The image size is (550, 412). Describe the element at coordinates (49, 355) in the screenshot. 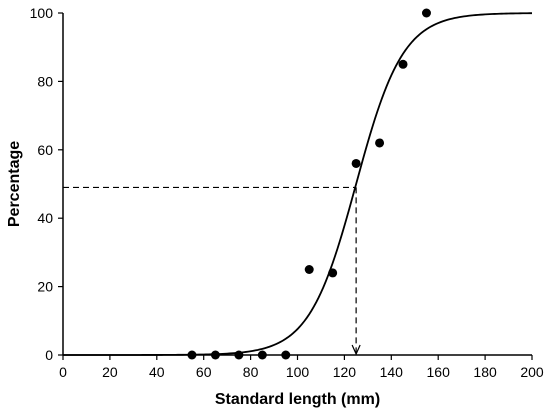

I see `y-tick-label: 0` at that location.